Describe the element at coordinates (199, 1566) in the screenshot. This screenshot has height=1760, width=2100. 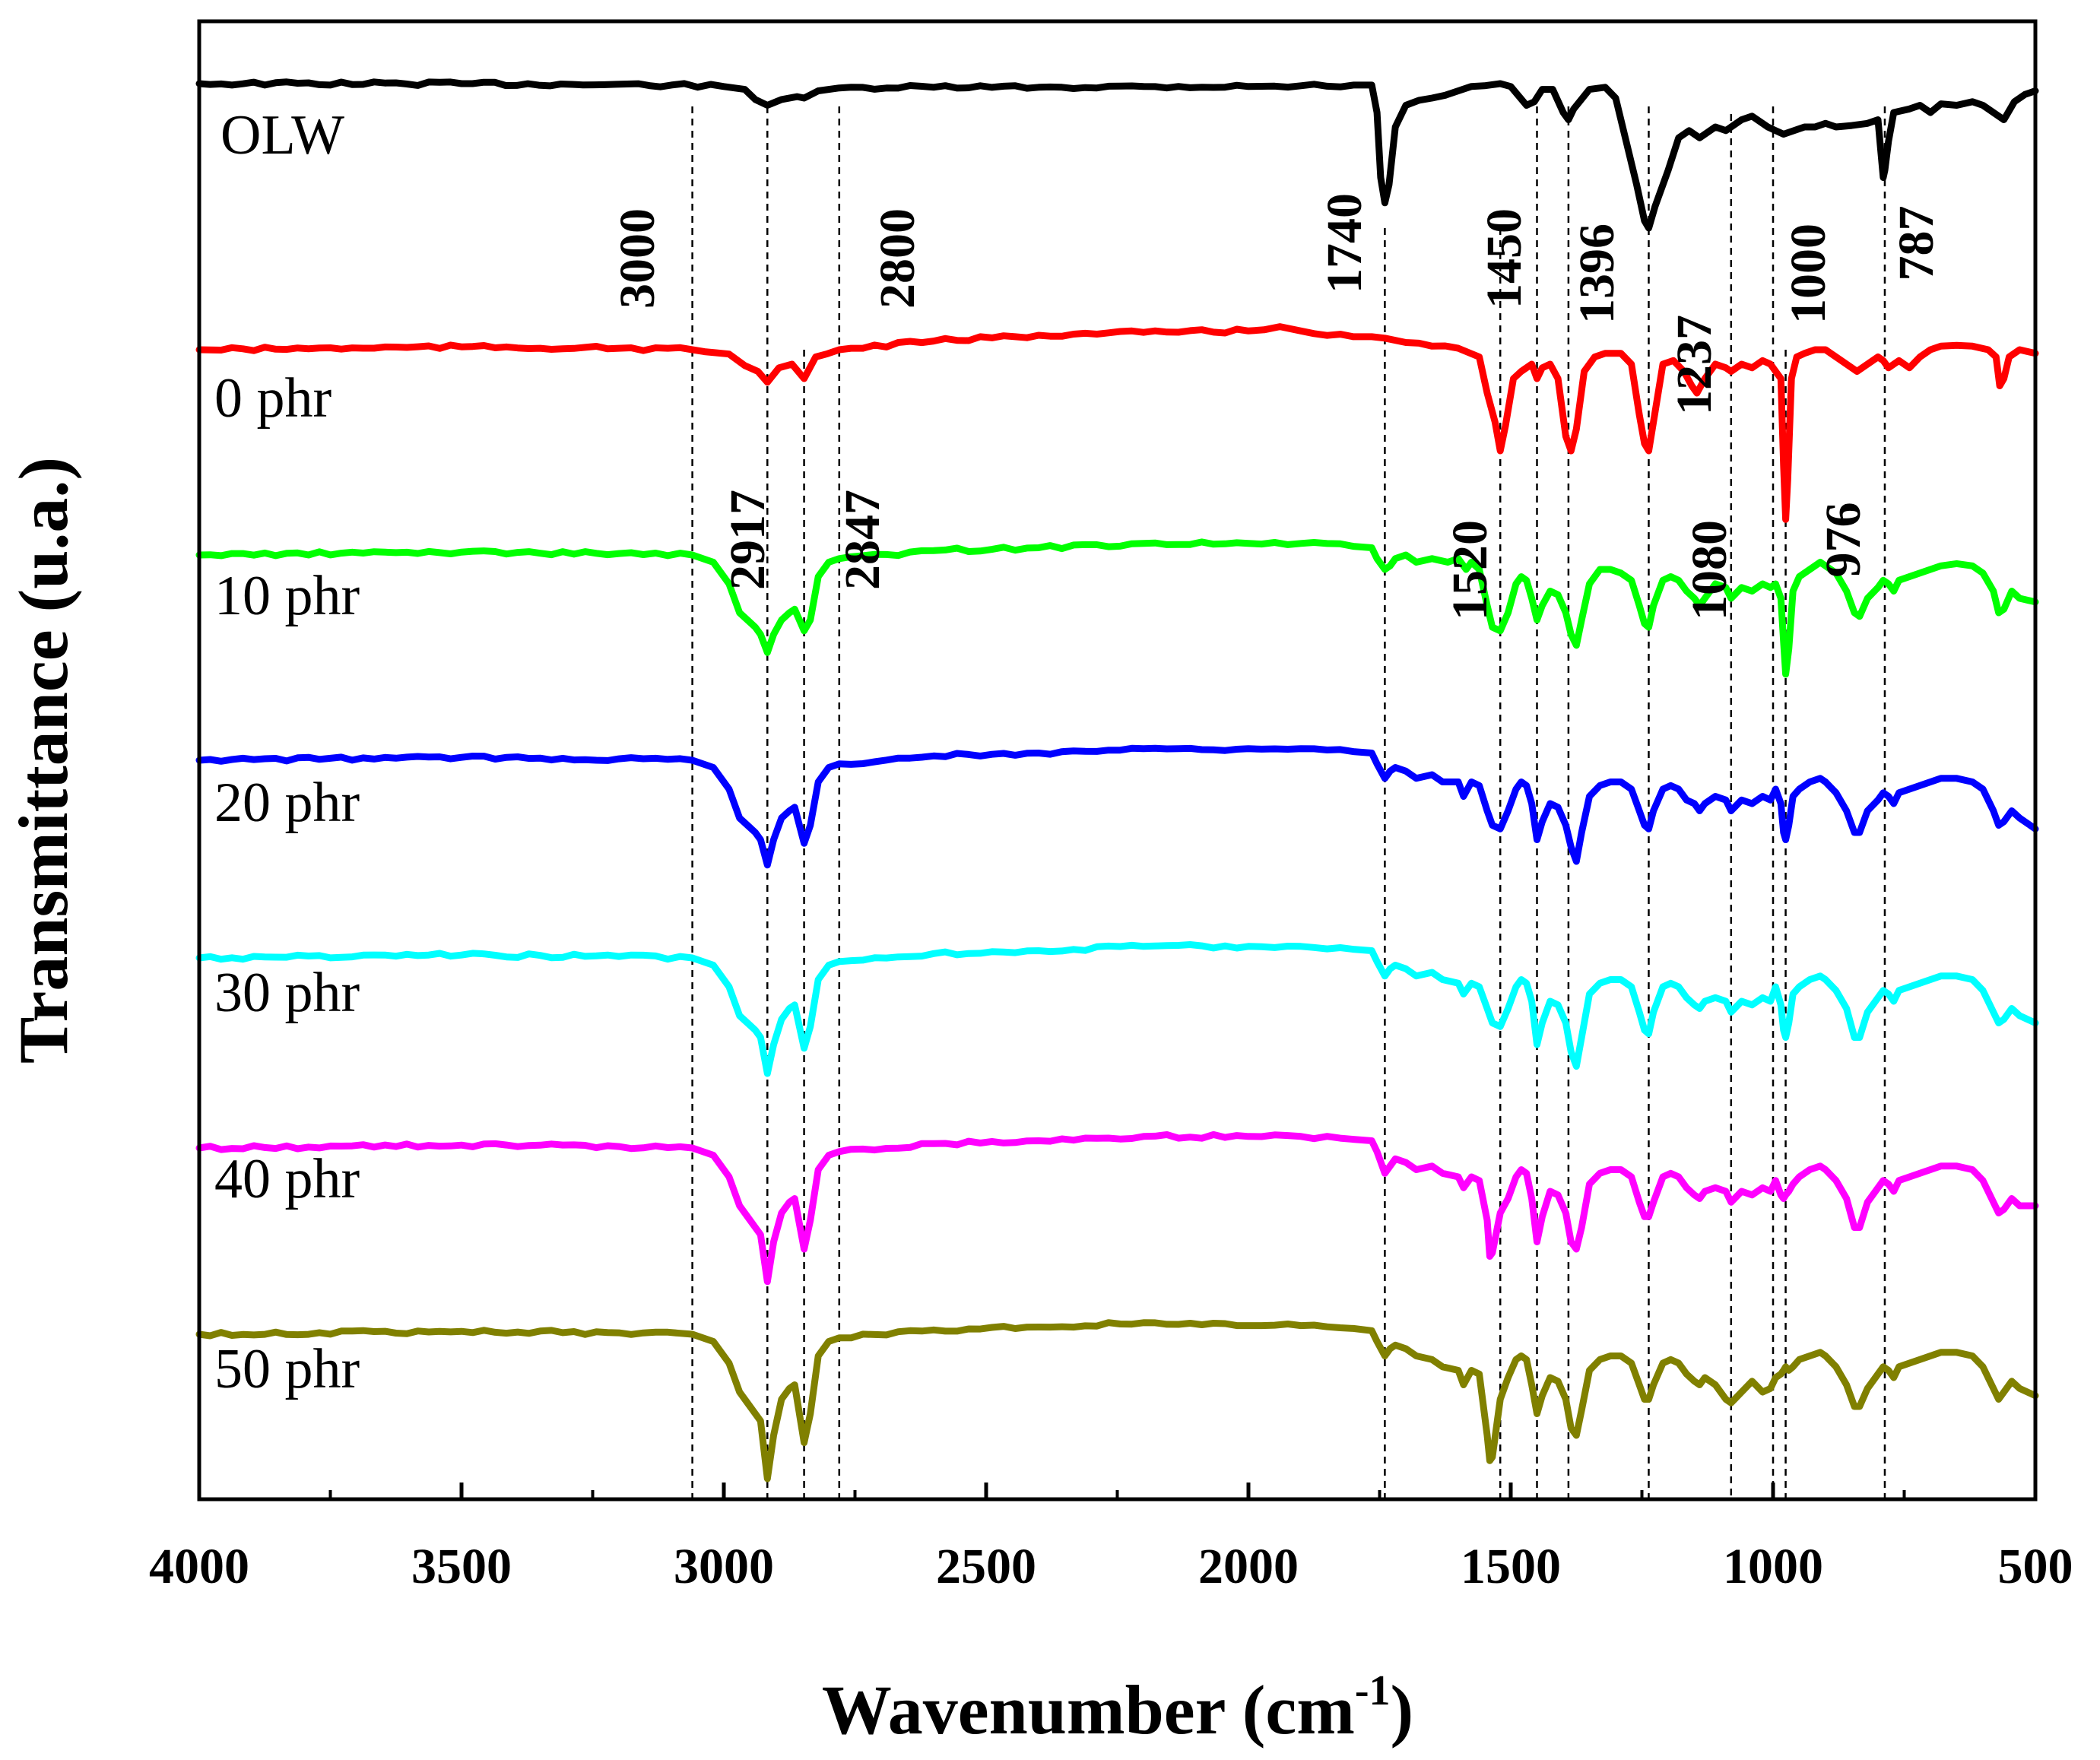
I see `x-tick-label: 4000` at that location.